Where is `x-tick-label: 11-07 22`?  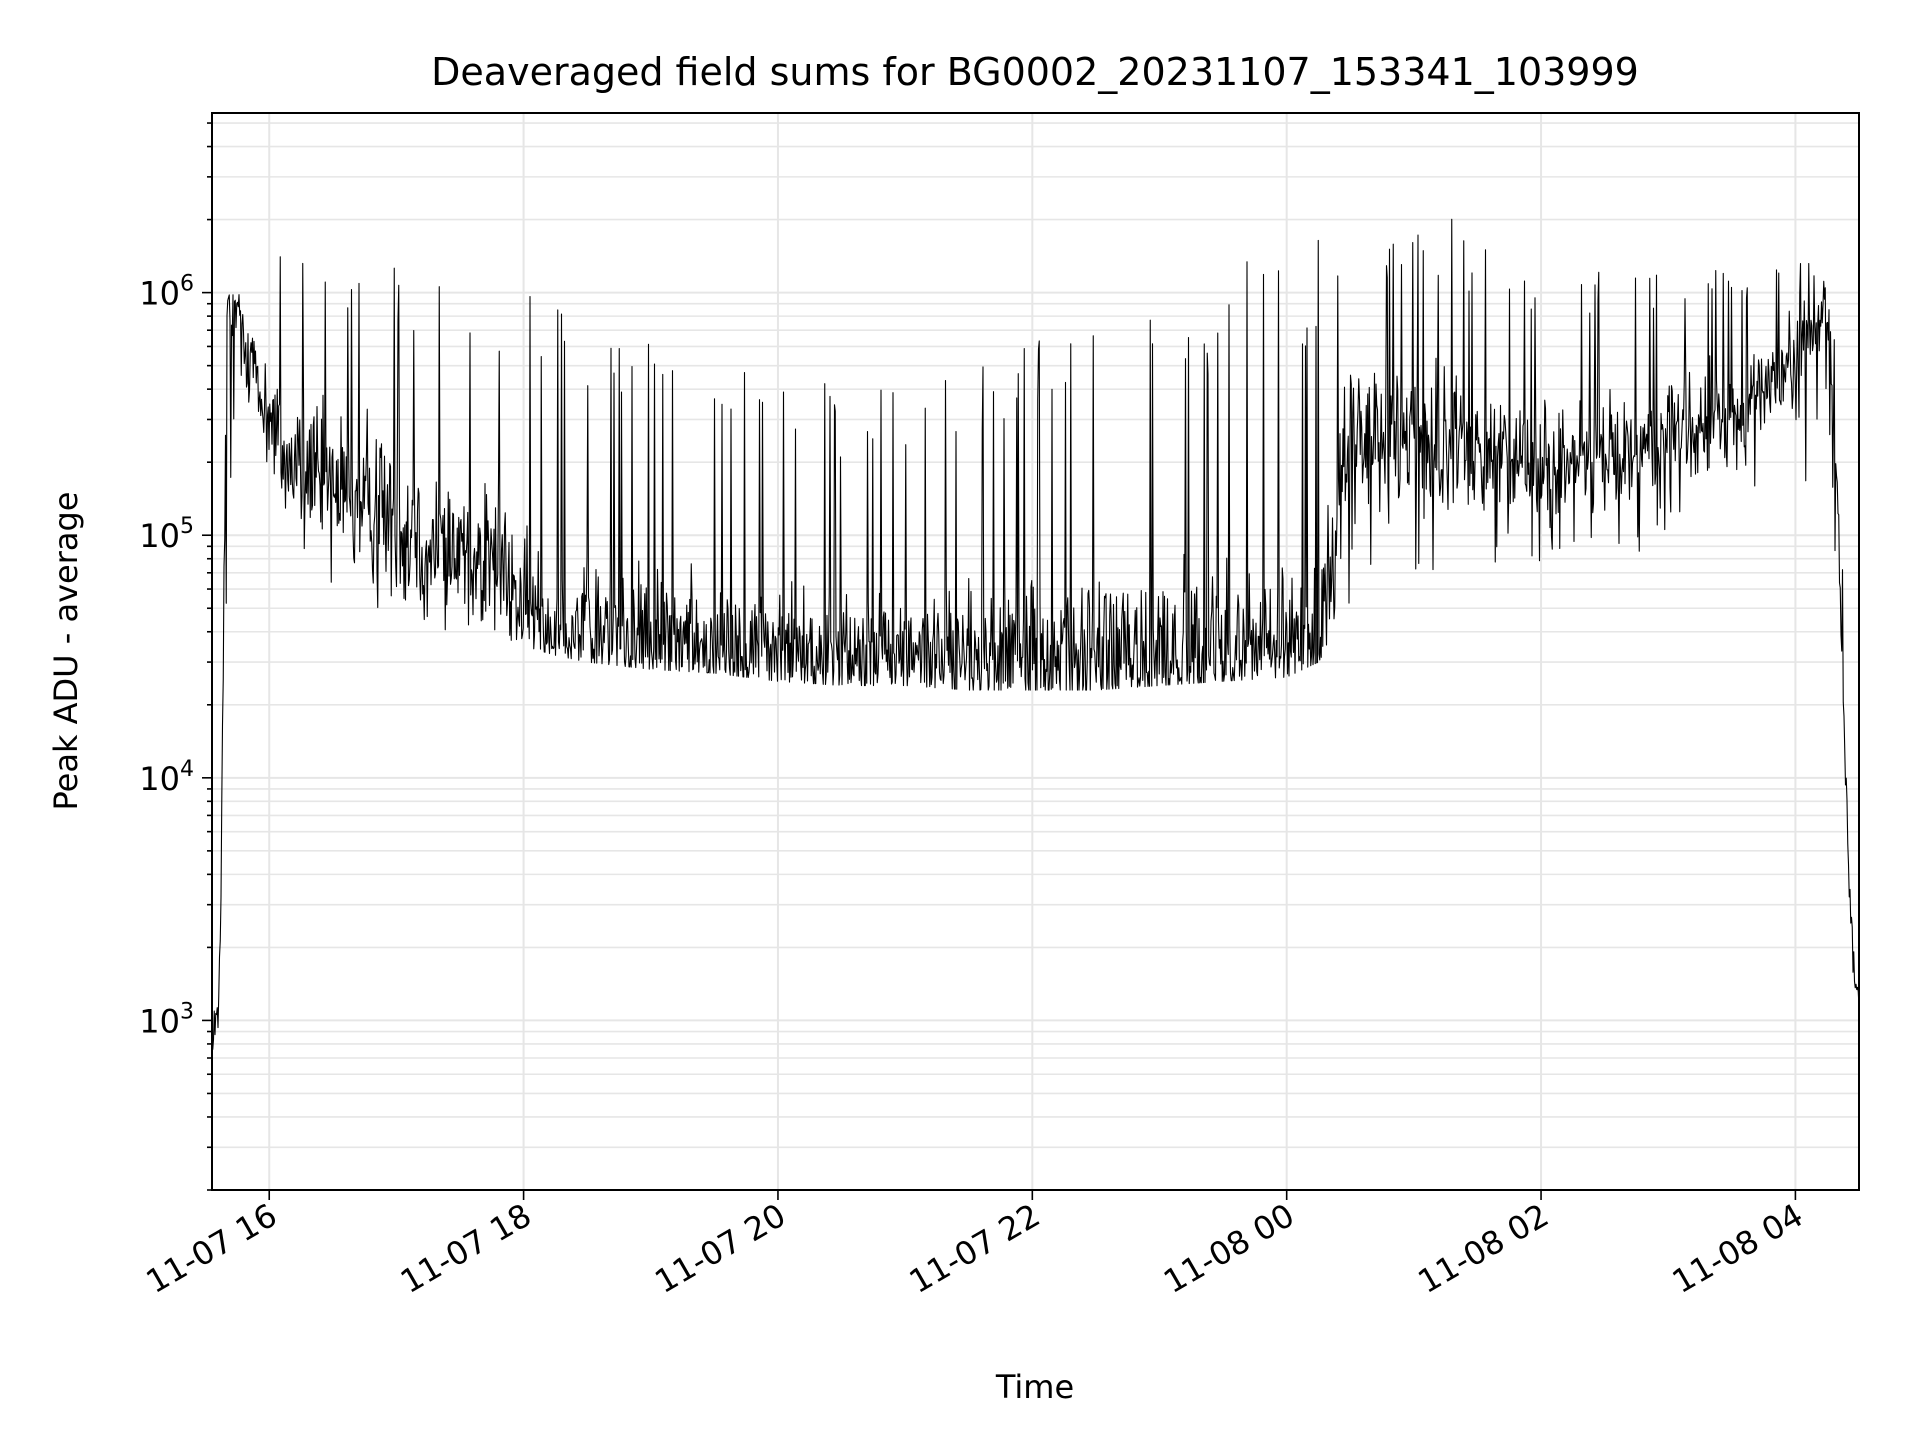 x-tick-label: 11-07 22 is located at coordinates (975, 1248).